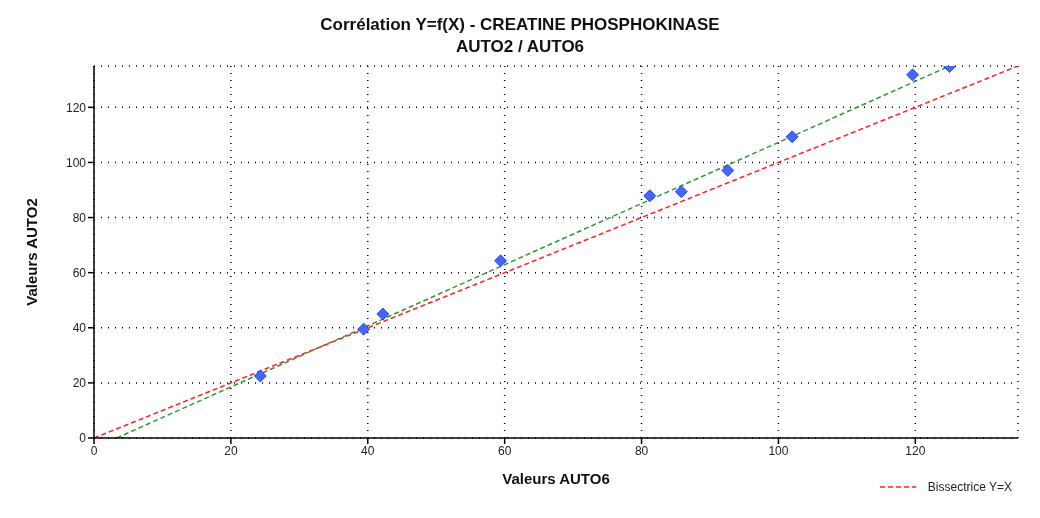 This screenshot has width=1040, height=518. What do you see at coordinates (231, 450) in the screenshot?
I see `x-tick-label: 20` at bounding box center [231, 450].